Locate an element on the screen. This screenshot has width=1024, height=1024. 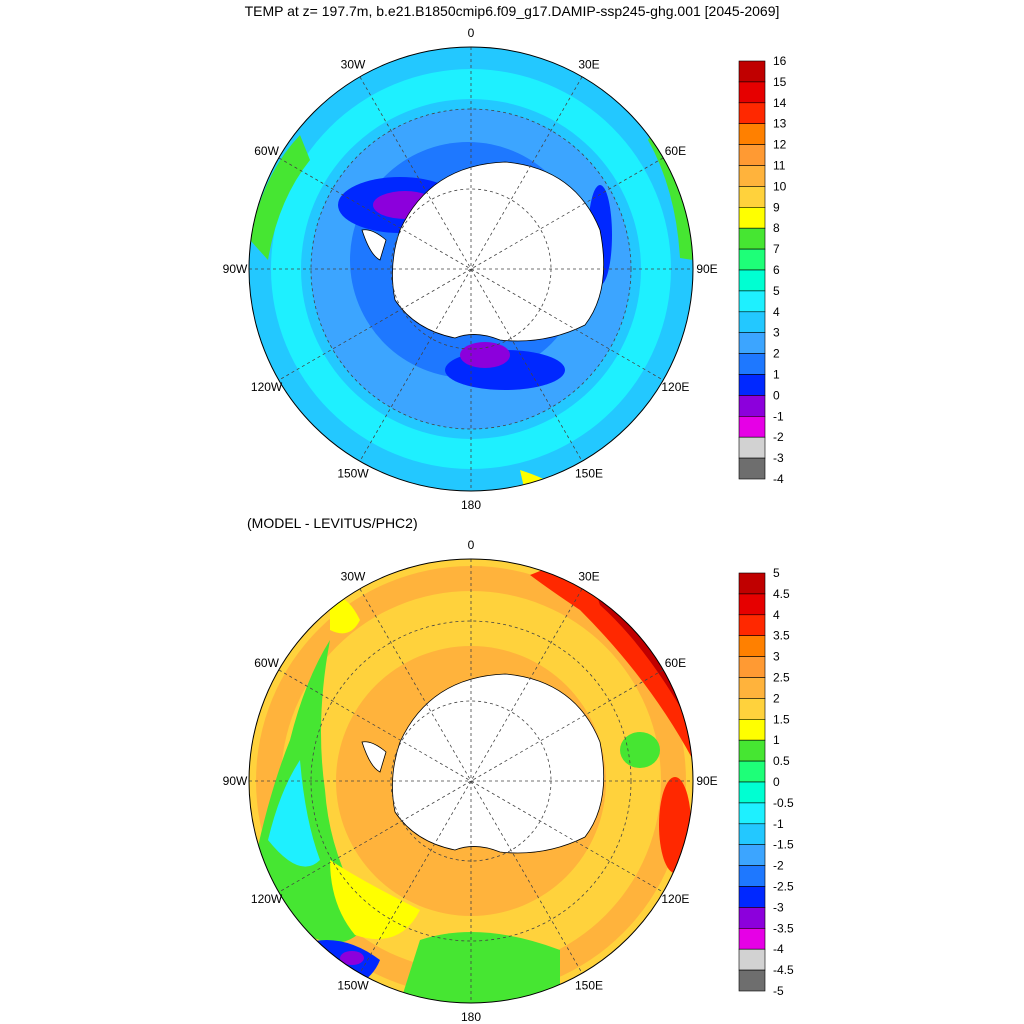
colorbar-tick-label: -5 is located at coordinates (778, 991).